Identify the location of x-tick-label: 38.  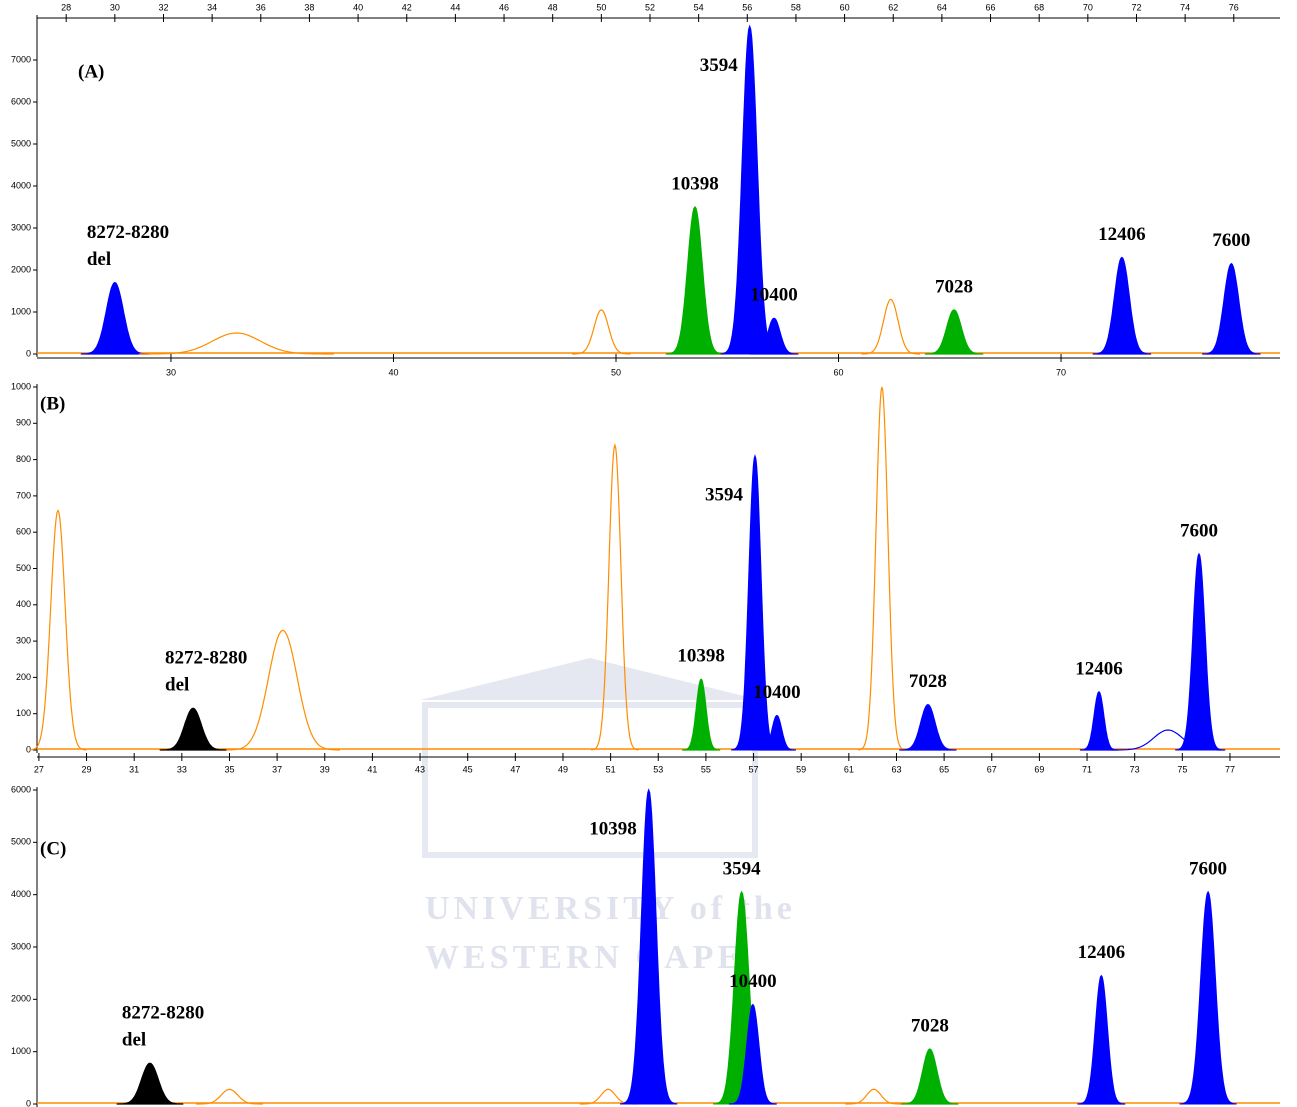
(309, 7).